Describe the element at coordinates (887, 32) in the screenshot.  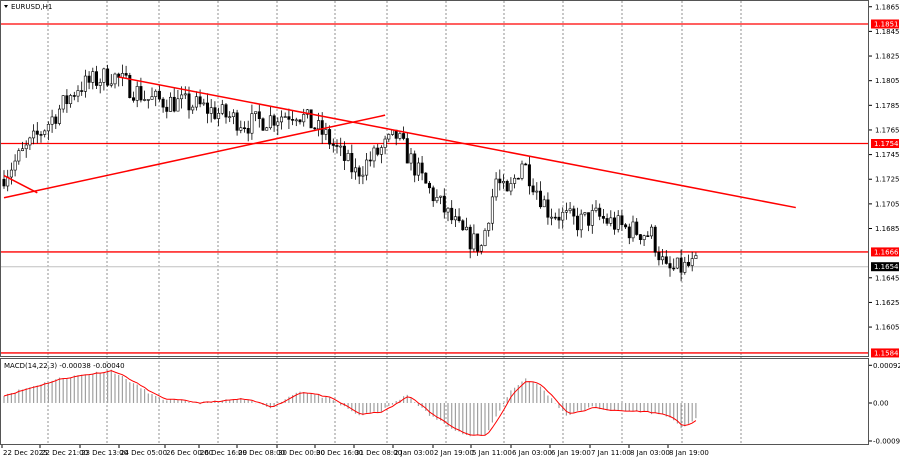
I see `price-tick-label: 1.1845` at that location.